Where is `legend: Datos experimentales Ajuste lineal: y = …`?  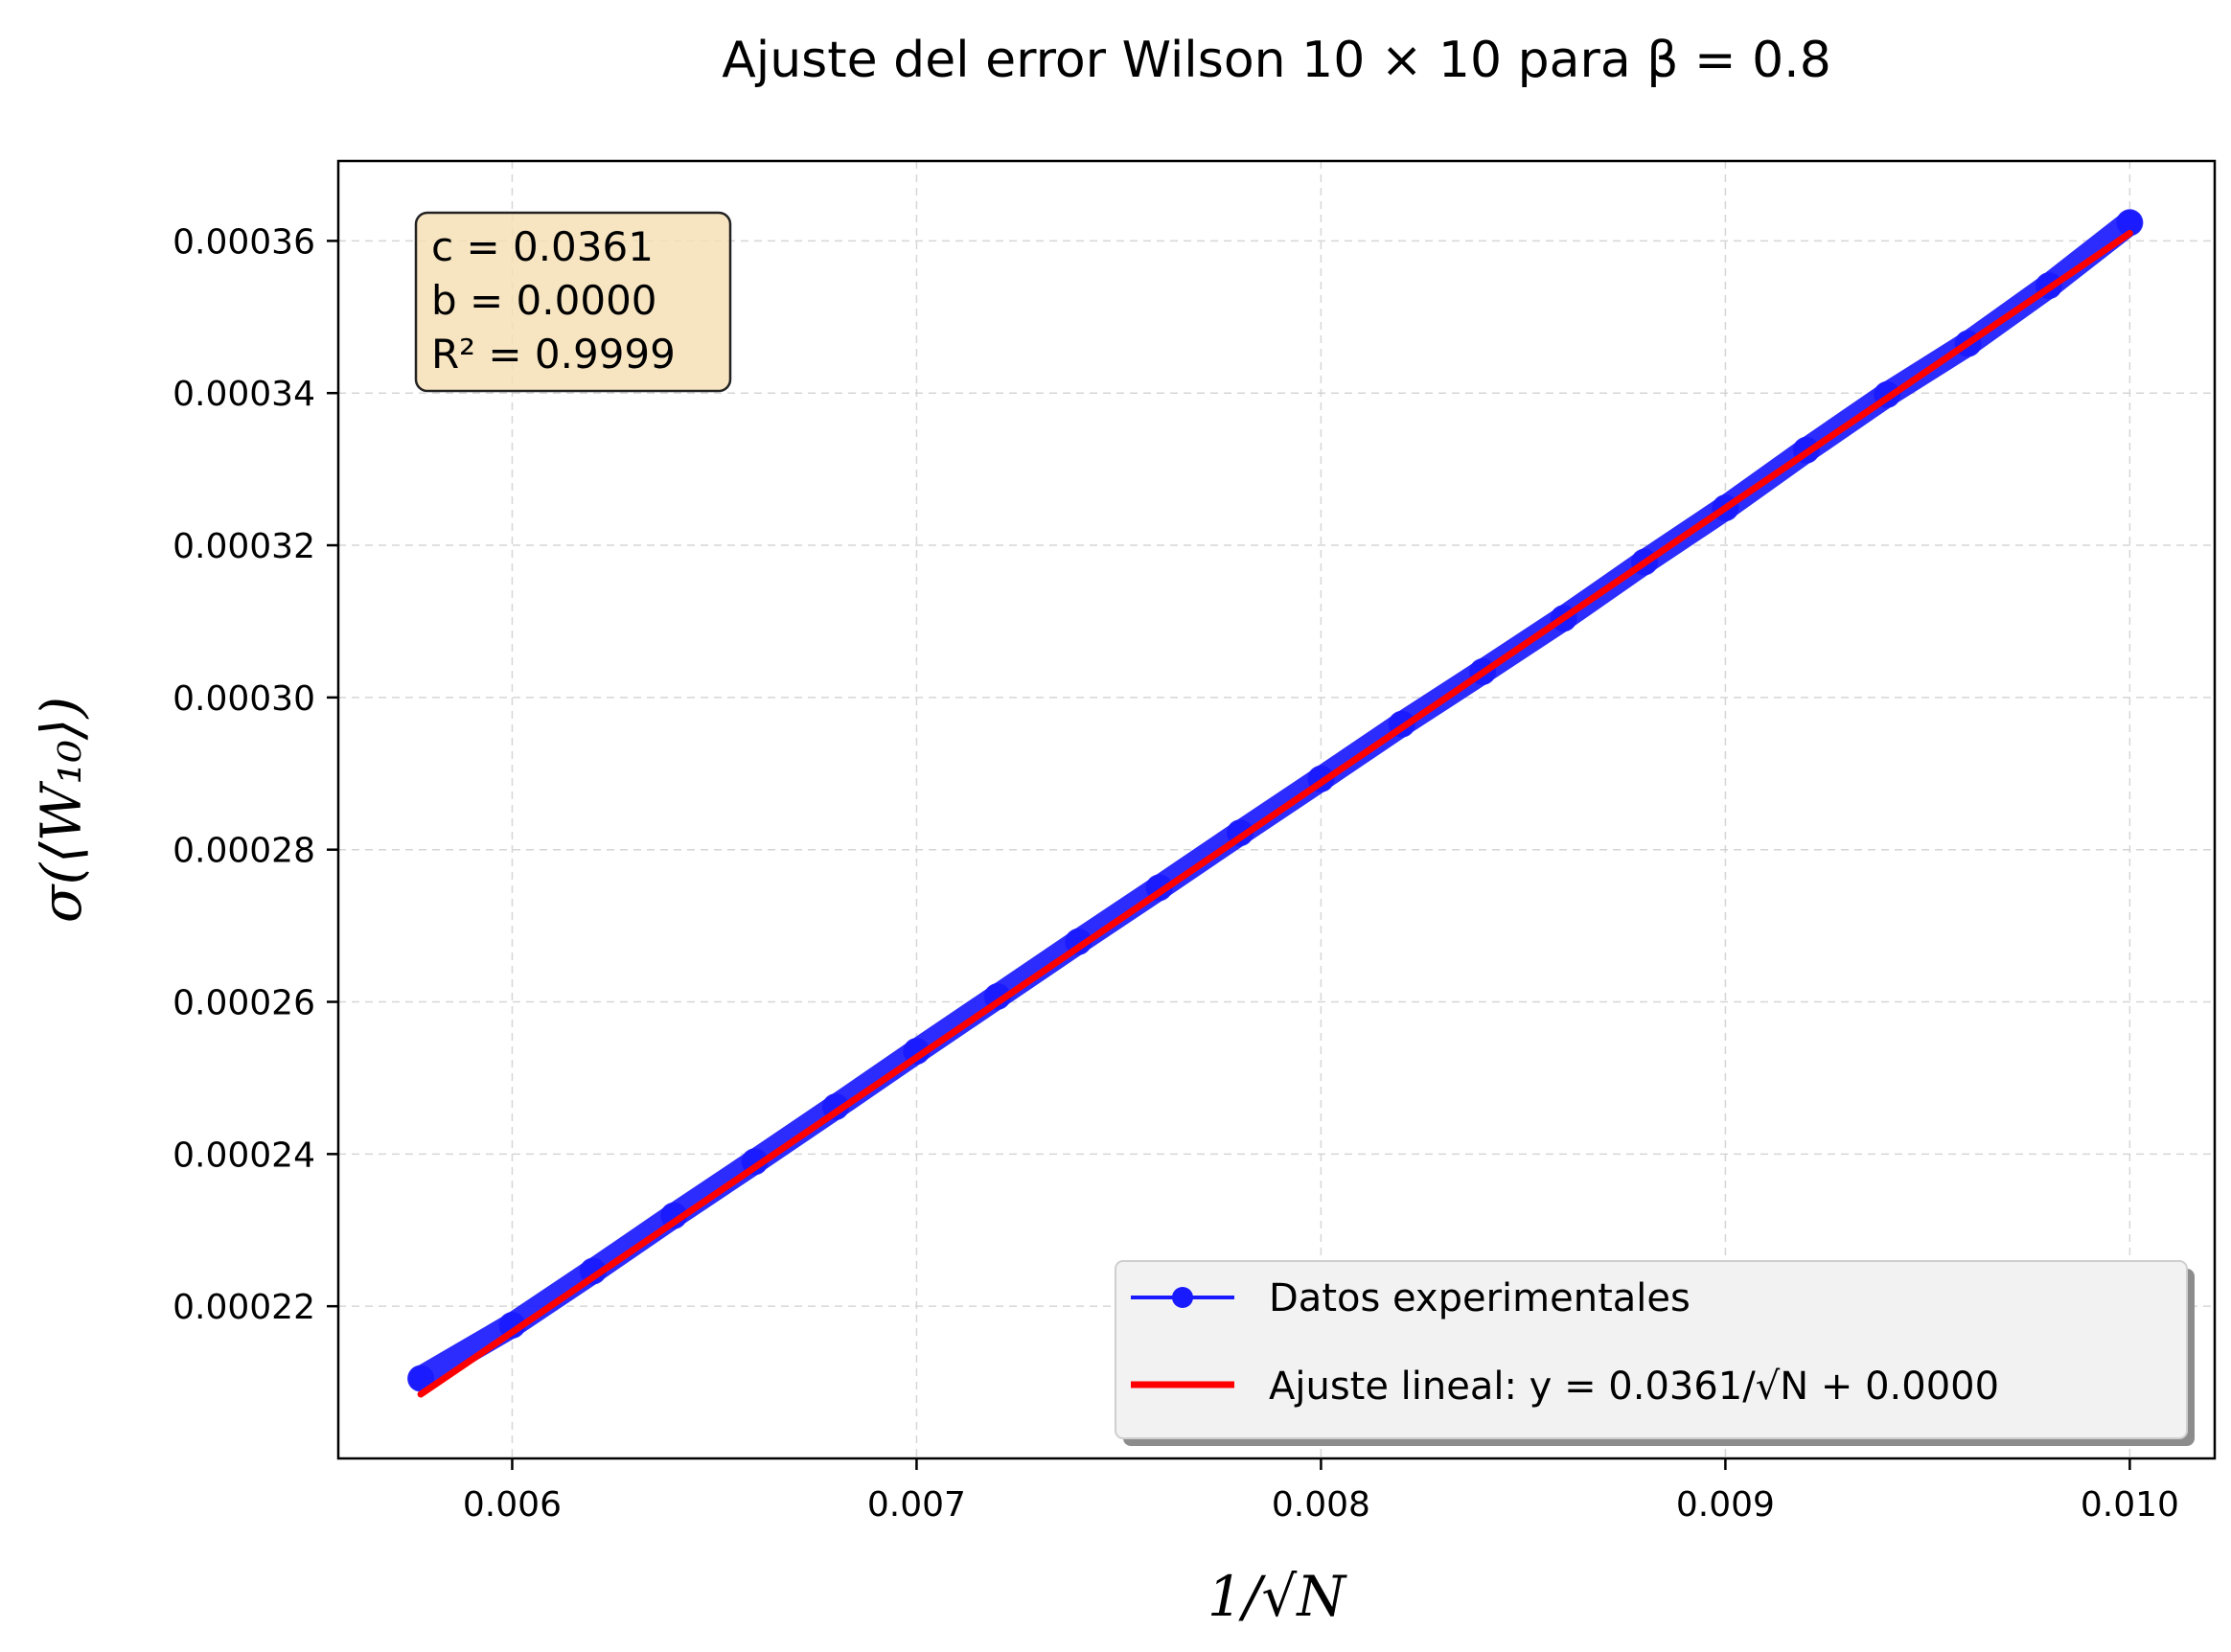 legend: Datos experimentales Ajuste lineal: y = … is located at coordinates (1655, 1353).